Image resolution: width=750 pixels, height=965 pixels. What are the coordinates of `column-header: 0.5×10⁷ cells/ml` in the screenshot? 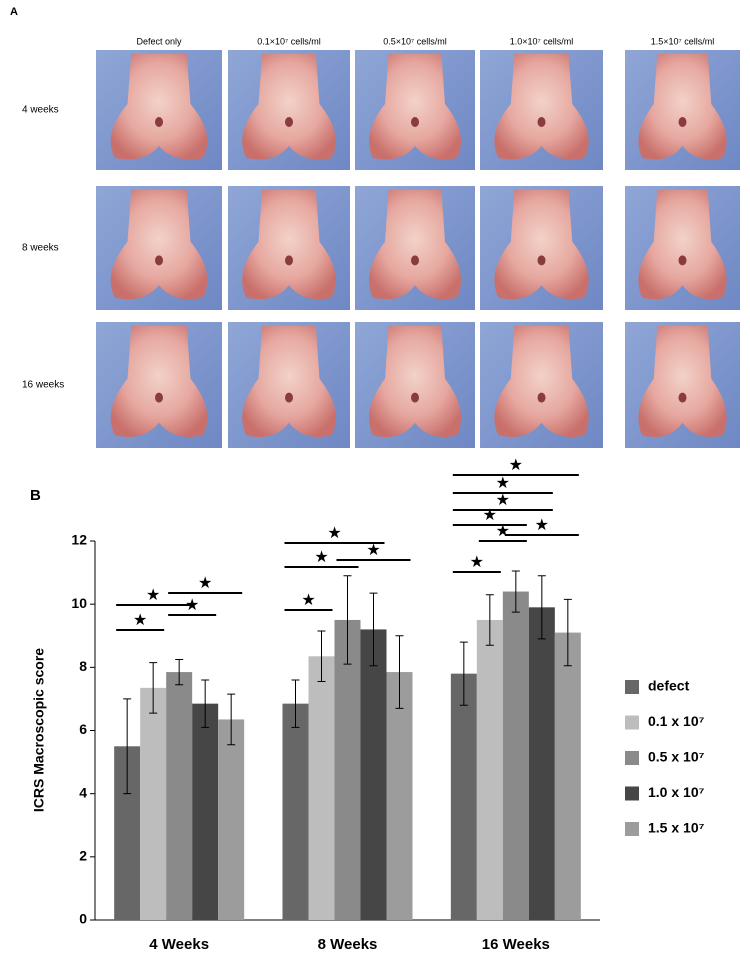 It's located at (415, 41).